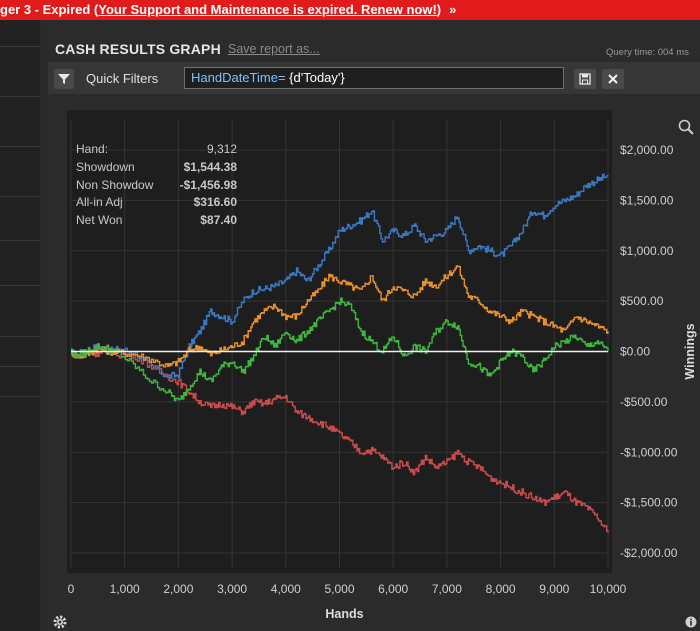 The image size is (700, 631). I want to click on x-tick-label: 4,000, so click(286, 589).